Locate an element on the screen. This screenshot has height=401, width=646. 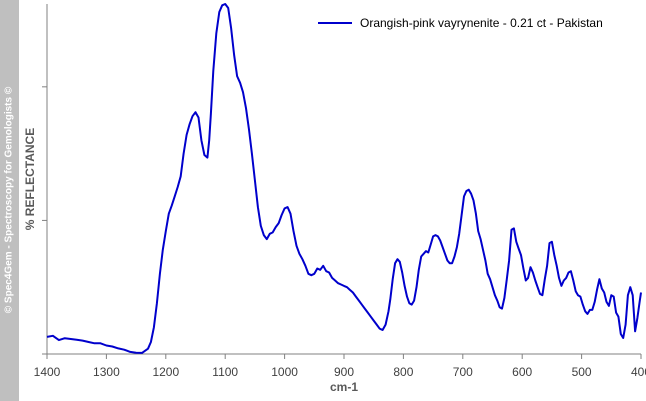
x-tick-label: 800 is located at coordinates (403, 372).